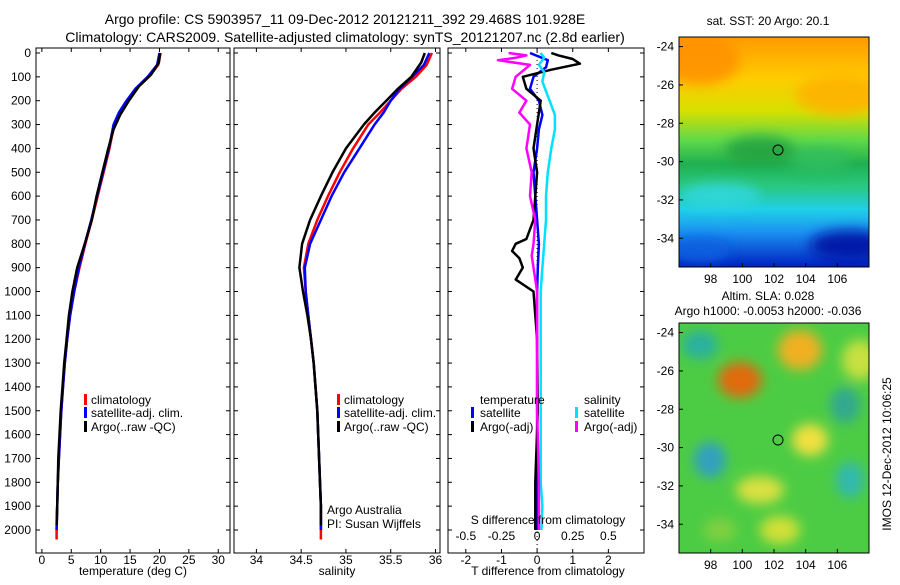  What do you see at coordinates (500, 413) in the screenshot?
I see `legend-label-t-satellite: satellite` at bounding box center [500, 413].